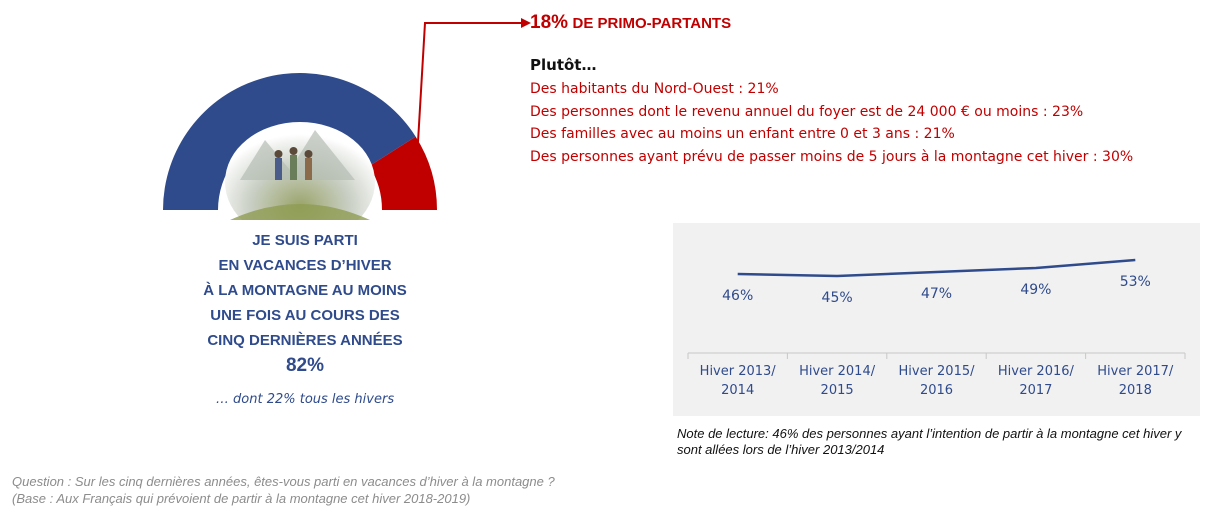  Describe the element at coordinates (1035, 390) in the screenshot. I see `x-tick-label: 2017` at that location.